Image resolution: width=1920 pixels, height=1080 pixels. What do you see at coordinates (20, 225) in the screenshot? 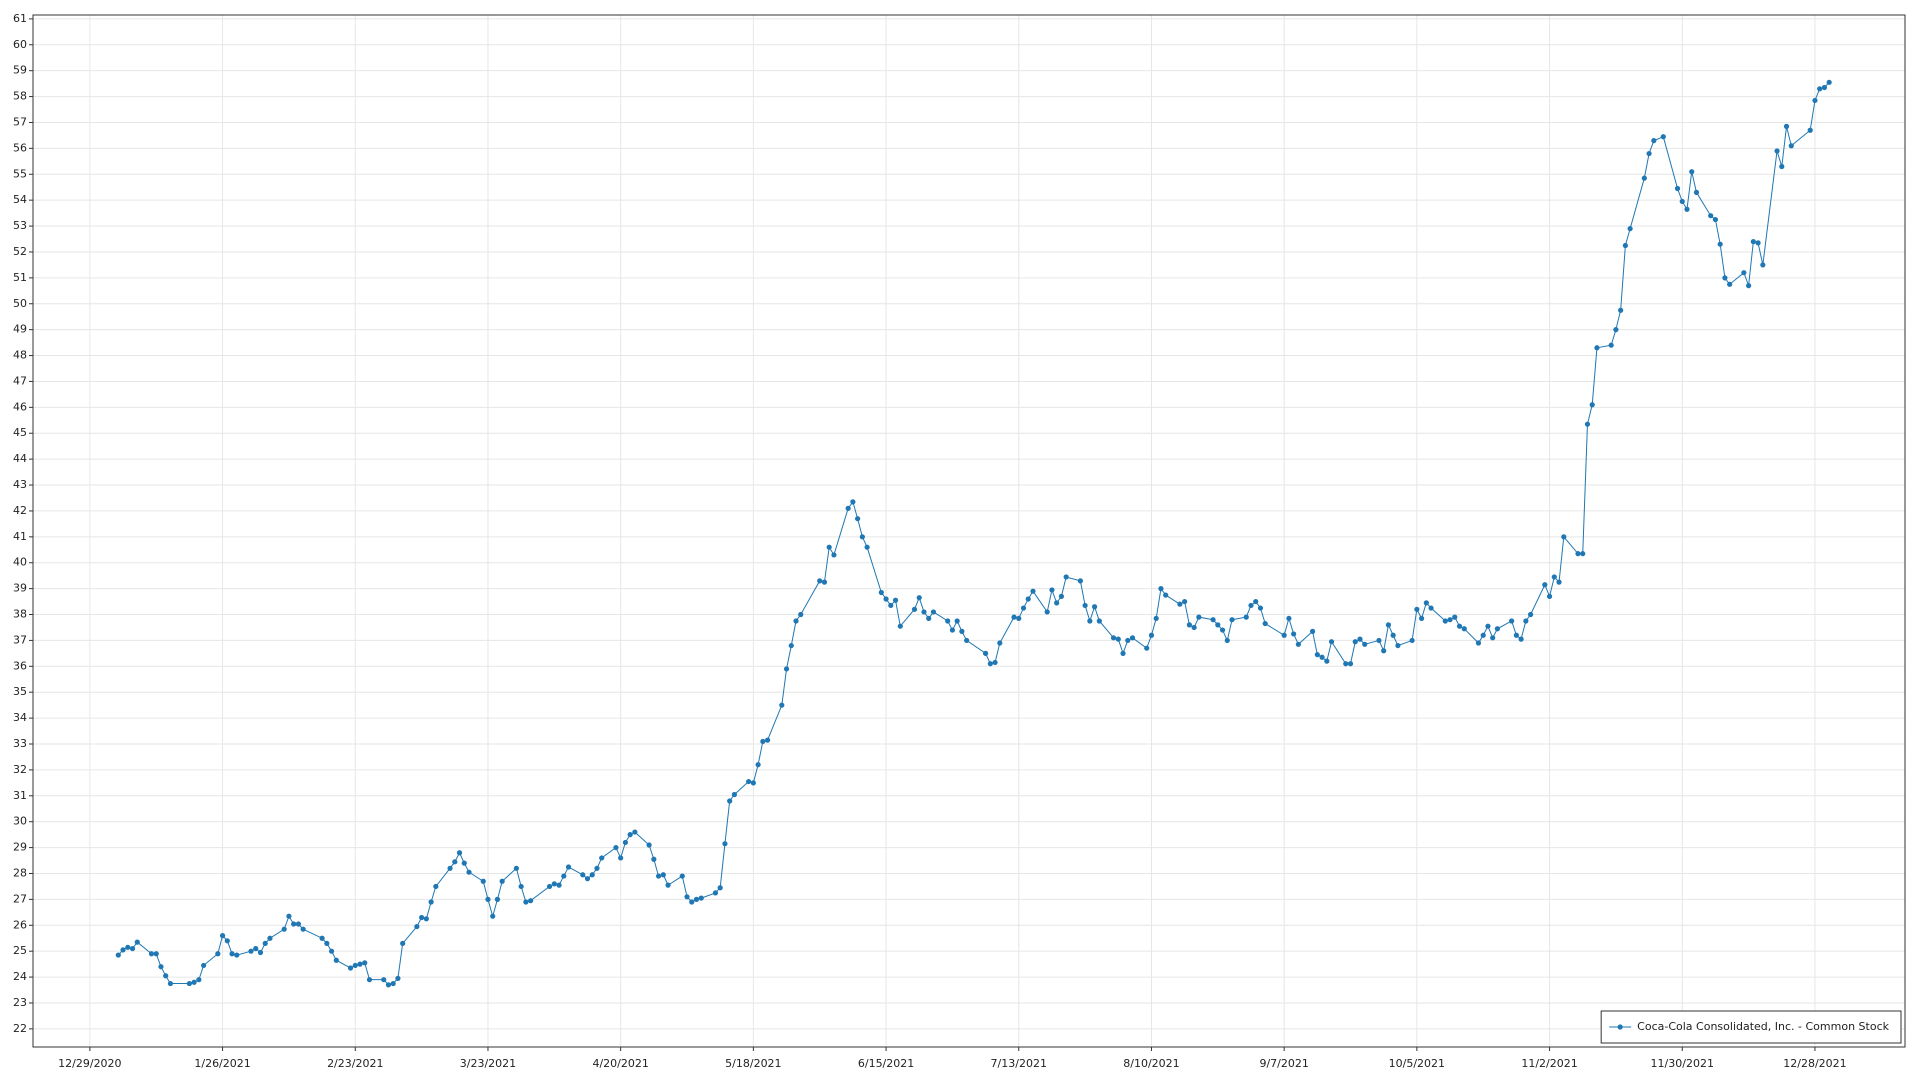
I see `y-tick-label: 53` at bounding box center [20, 225].